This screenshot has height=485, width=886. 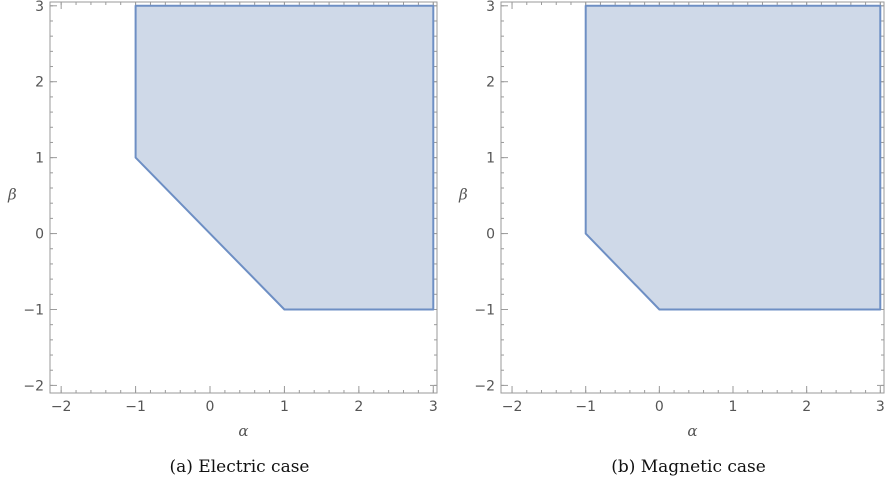 What do you see at coordinates (688, 467) in the screenshot?
I see `subfigure-caption: (b) Magnetic case` at bounding box center [688, 467].